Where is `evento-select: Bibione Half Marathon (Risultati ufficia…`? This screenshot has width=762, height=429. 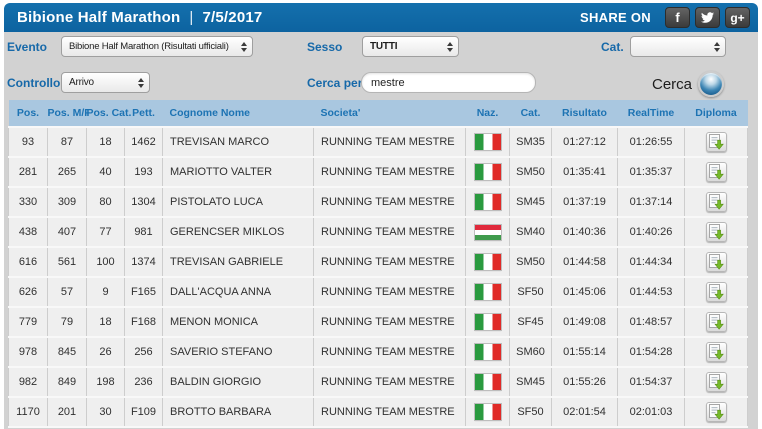
evento-select: Bibione Half Marathon (Risultati ufficia… is located at coordinates (157, 46).